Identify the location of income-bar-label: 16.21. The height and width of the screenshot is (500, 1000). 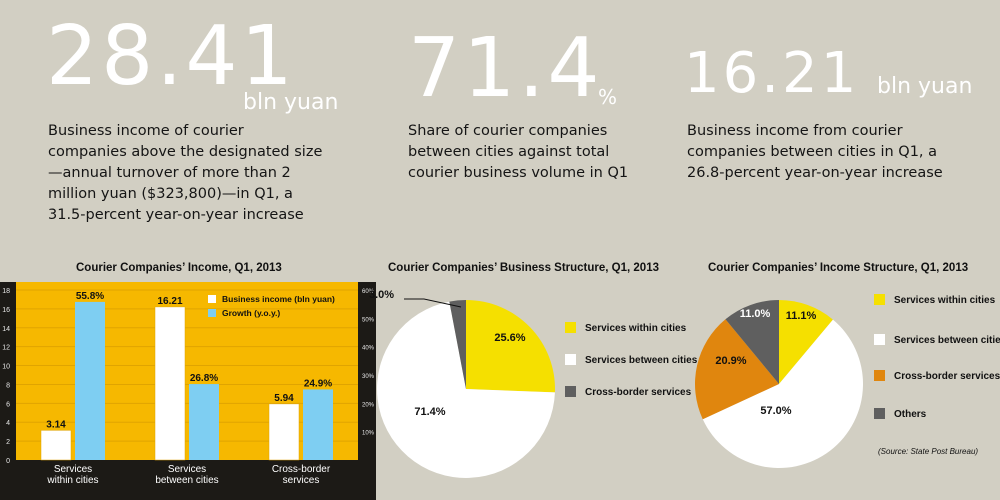
(169, 301).